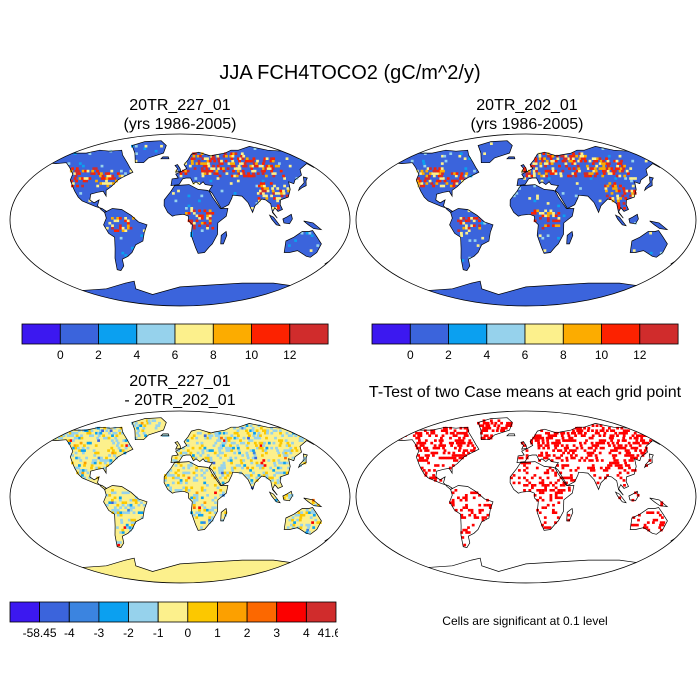 The height and width of the screenshot is (700, 700). What do you see at coordinates (525, 342) in the screenshot?
I see `colorbar-2: 0 2 4 6 8 10 12` at bounding box center [525, 342].